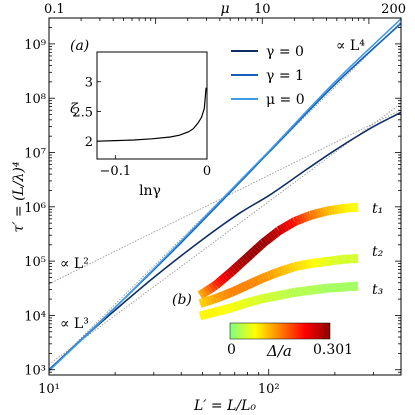 Image resolution: width=415 pixels, height=415 pixels. I want to click on y-tick-label: 10⁷, so click(35, 154).